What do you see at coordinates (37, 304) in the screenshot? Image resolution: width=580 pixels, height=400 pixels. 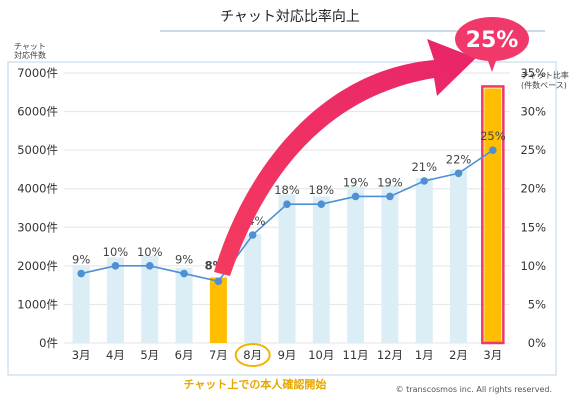 I see `left-tick-label: 1000件` at bounding box center [37, 304].